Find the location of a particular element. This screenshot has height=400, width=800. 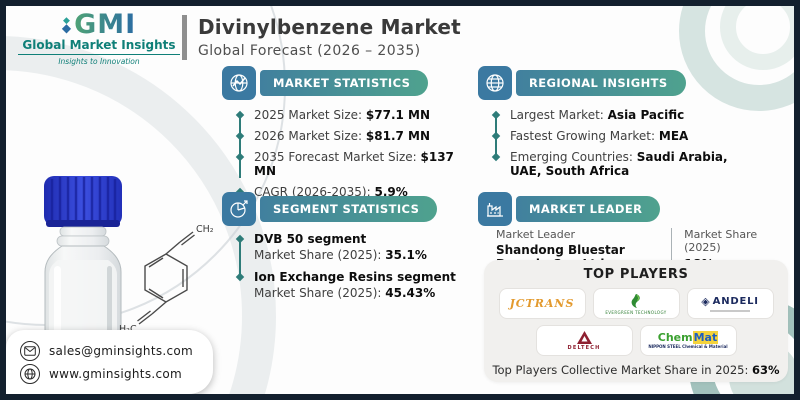

player-logo-deltech: DELTECH is located at coordinates (584, 340).